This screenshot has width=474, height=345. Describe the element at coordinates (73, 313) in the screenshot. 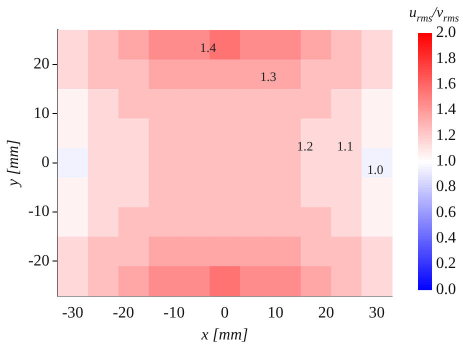

I see `x-tick-label: -30` at that location.